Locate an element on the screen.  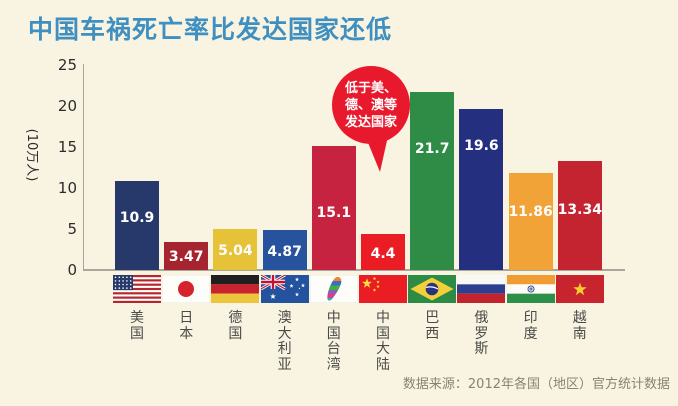
bar-俄罗斯: 19.6 is located at coordinates (481, 189).